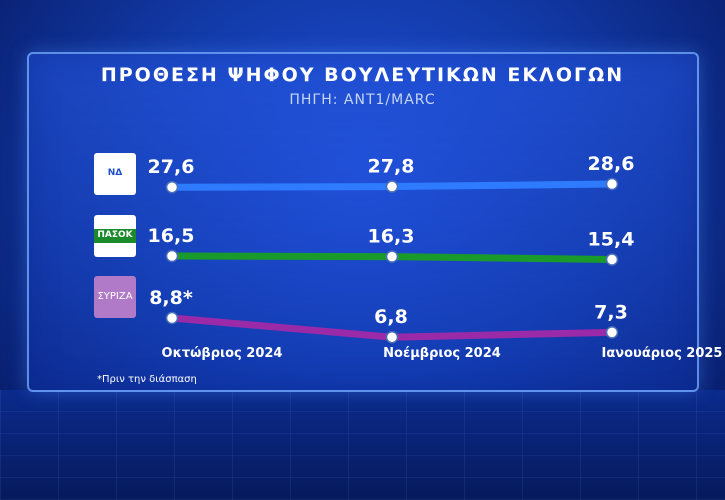  What do you see at coordinates (362, 75) in the screenshot?
I see `chart-title: ΠΡΟΘΕΣΗ ΨΗΦΟΥ ΒΟΥΛΕΥΤΙΚΩΝ ΕΚΛΟΓΩΝ` at bounding box center [362, 75].